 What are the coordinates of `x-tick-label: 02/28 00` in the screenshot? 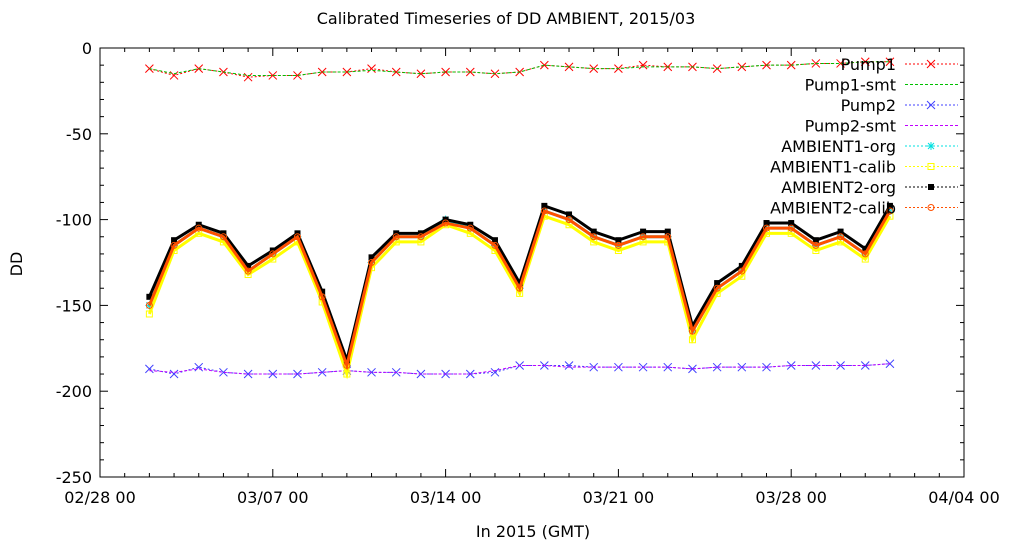 It's located at (100, 497).